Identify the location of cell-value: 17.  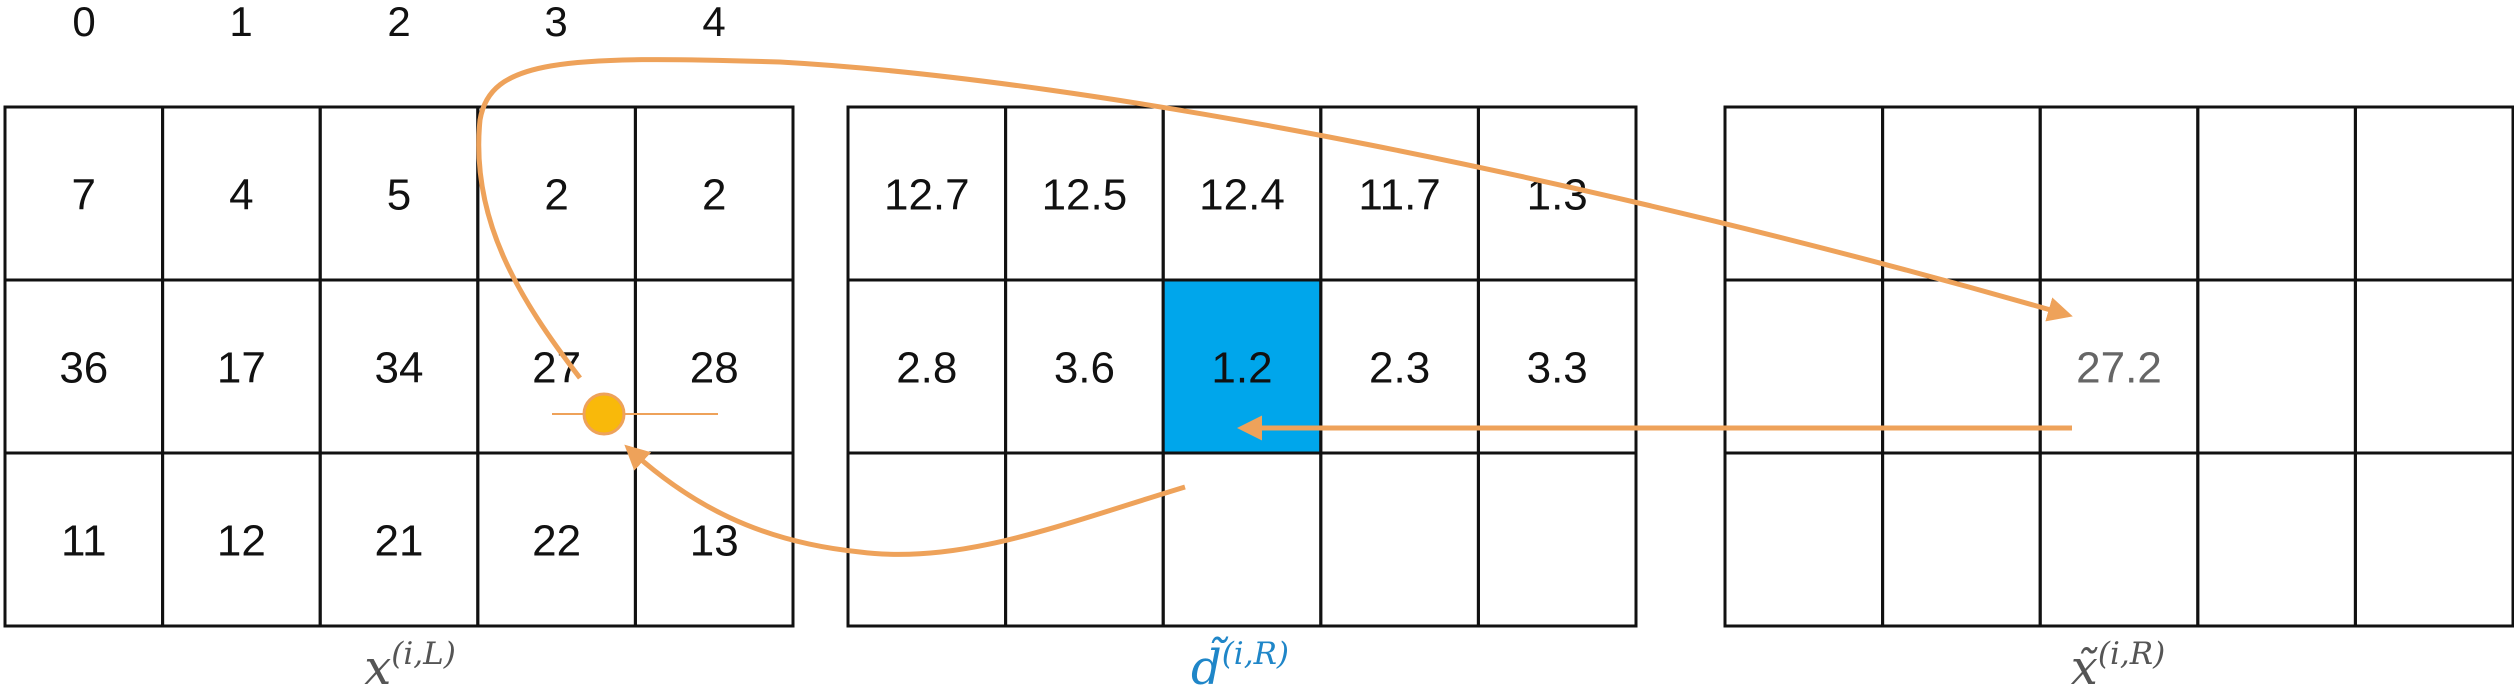
(241, 368).